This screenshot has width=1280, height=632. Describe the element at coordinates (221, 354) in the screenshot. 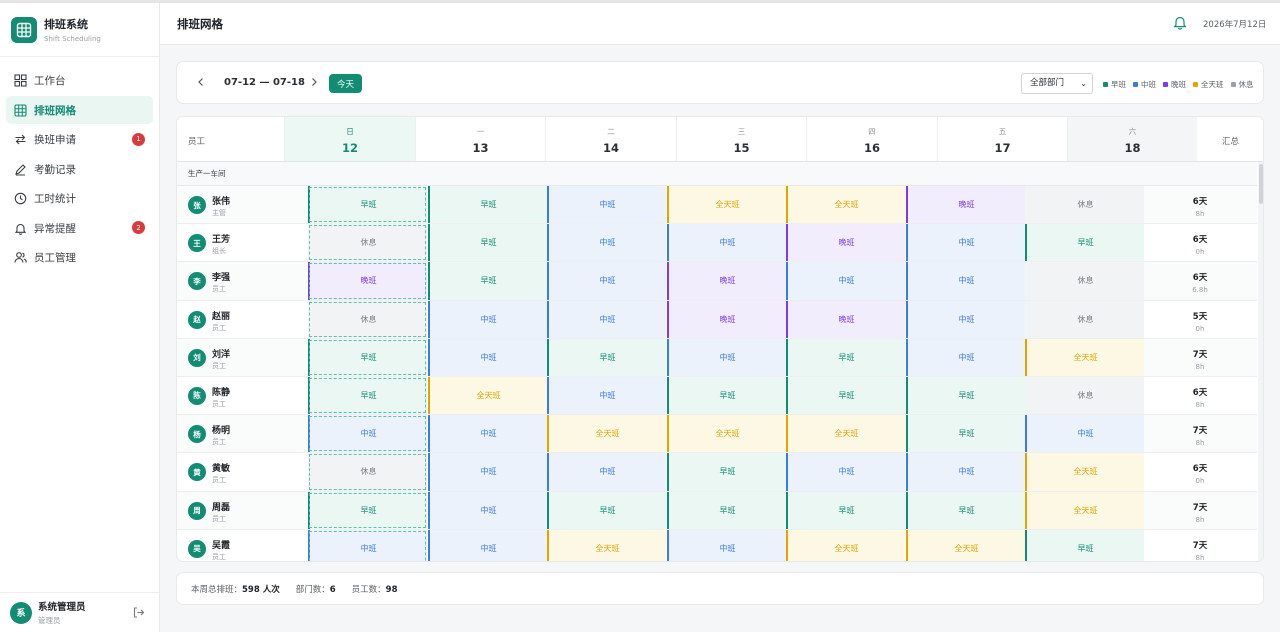

I see `employee-name: 刘洋` at that location.